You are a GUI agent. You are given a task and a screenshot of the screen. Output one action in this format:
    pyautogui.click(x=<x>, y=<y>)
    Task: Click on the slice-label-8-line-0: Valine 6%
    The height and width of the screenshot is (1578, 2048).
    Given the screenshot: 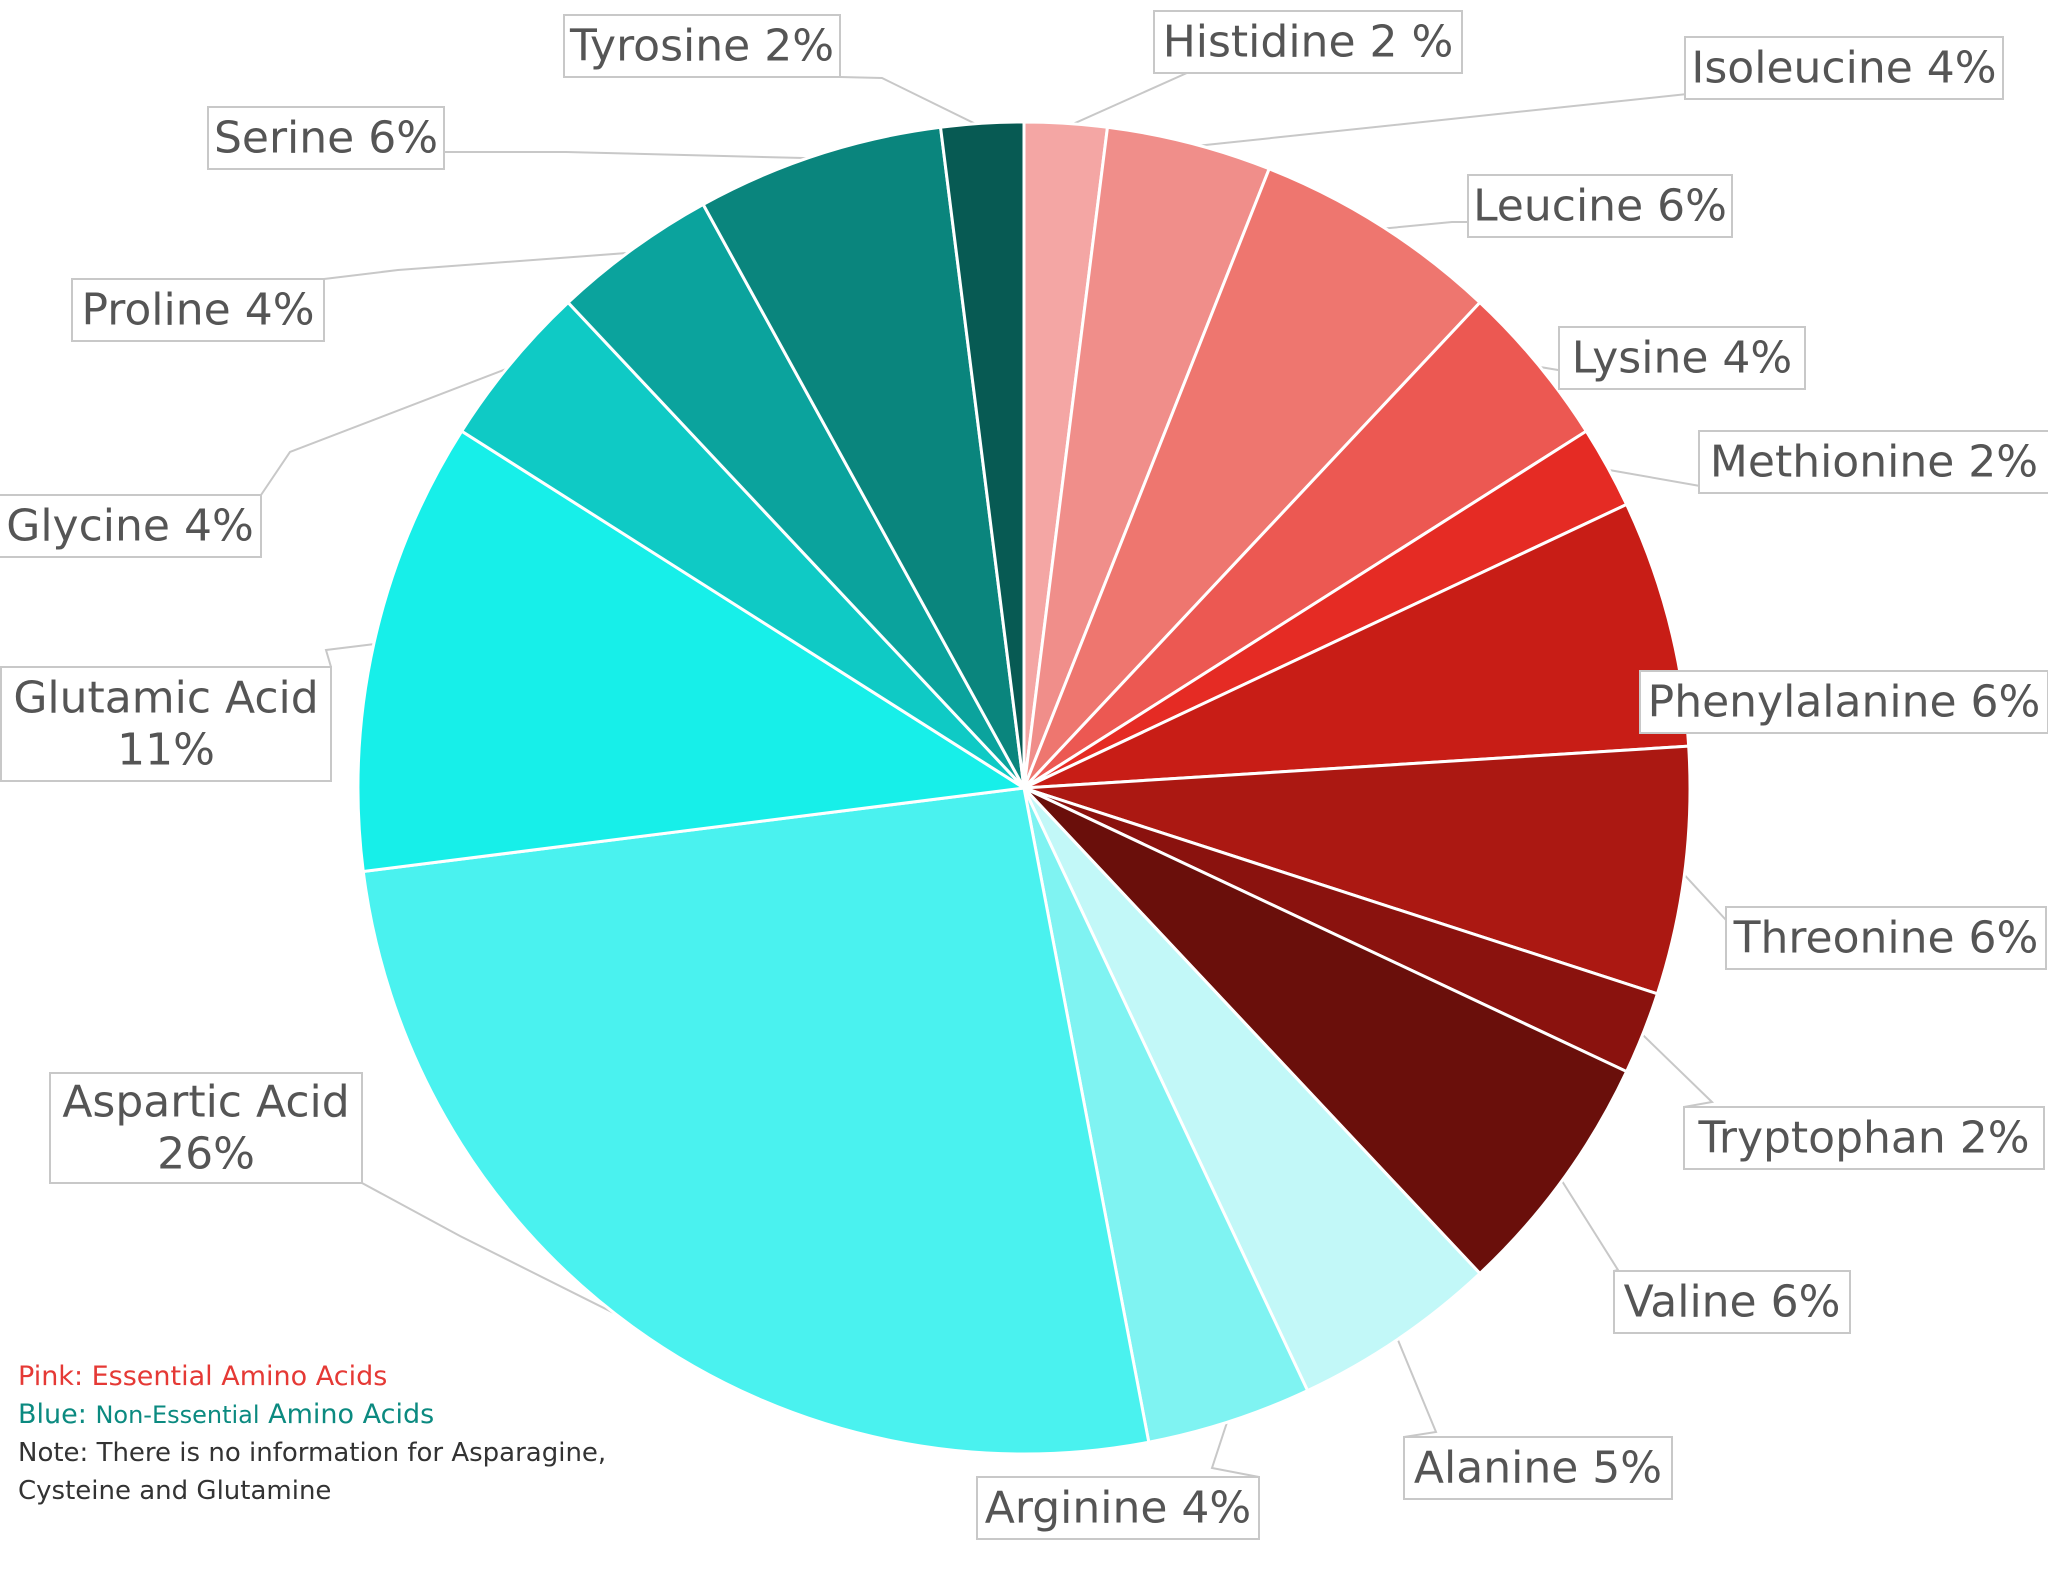 What is the action you would take?
    pyautogui.click(x=1732, y=1302)
    